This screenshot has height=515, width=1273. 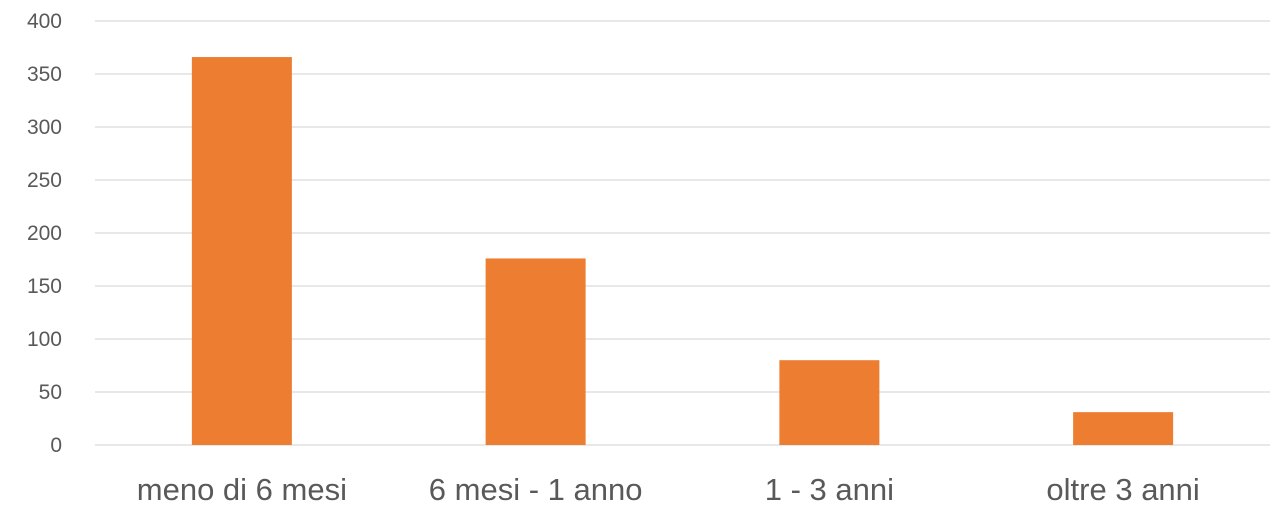 I want to click on y-tick-label: 400, so click(x=44, y=21).